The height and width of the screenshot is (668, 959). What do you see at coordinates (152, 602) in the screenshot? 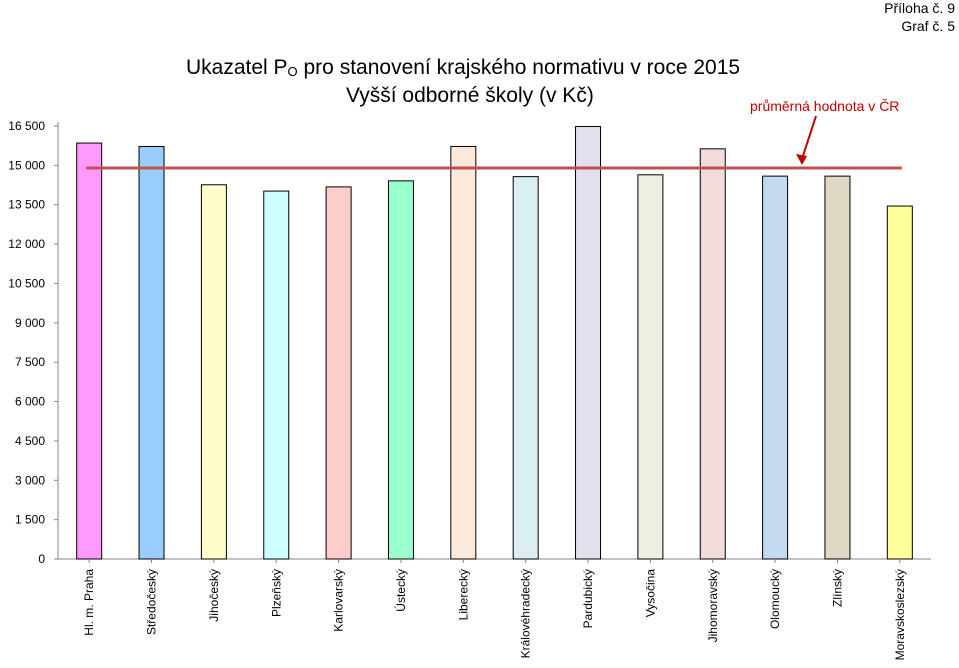
I see `x-tick-label: Středočeský` at bounding box center [152, 602].